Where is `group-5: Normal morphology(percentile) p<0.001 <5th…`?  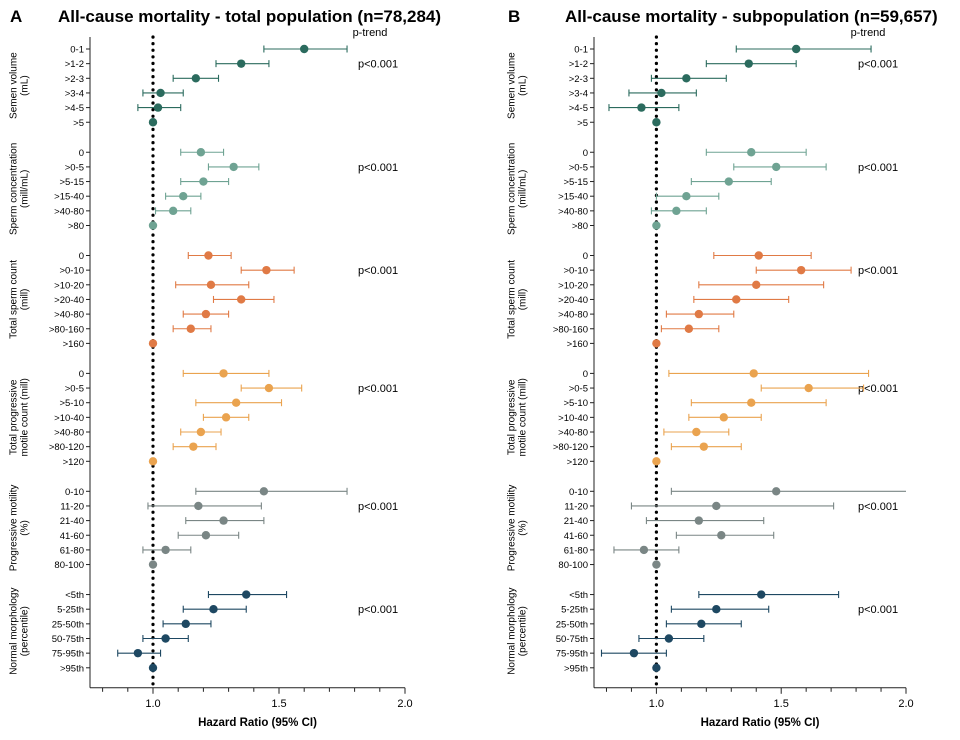 group-5: Normal morphology(percentile) p<0.001 <5th… is located at coordinates (703, 631).